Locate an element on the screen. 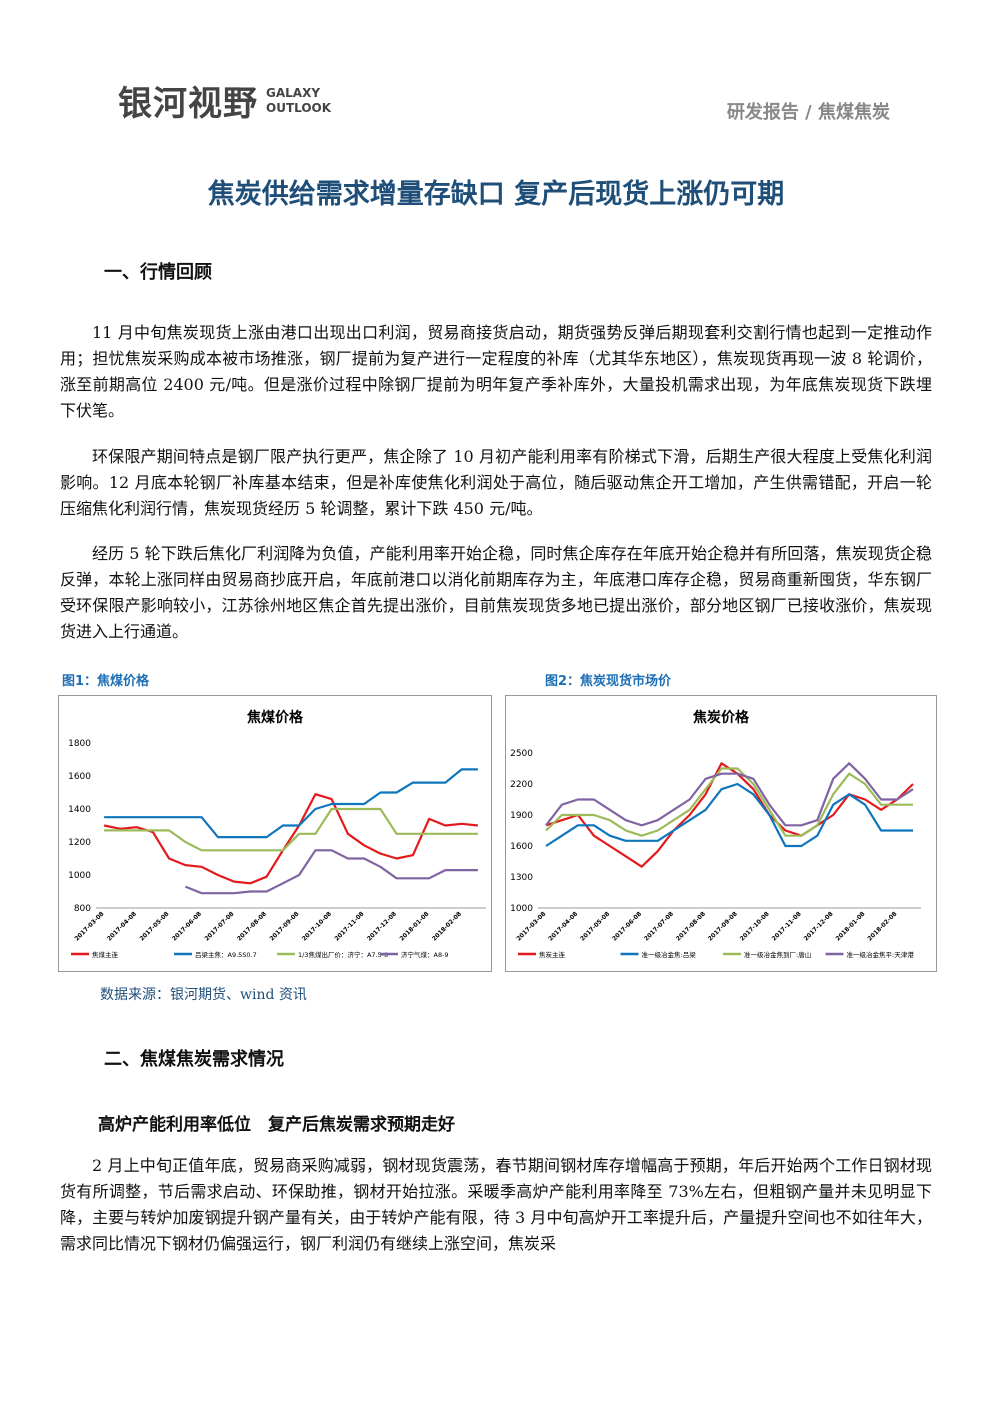  y-tick-label: 1200 is located at coordinates (79, 843).